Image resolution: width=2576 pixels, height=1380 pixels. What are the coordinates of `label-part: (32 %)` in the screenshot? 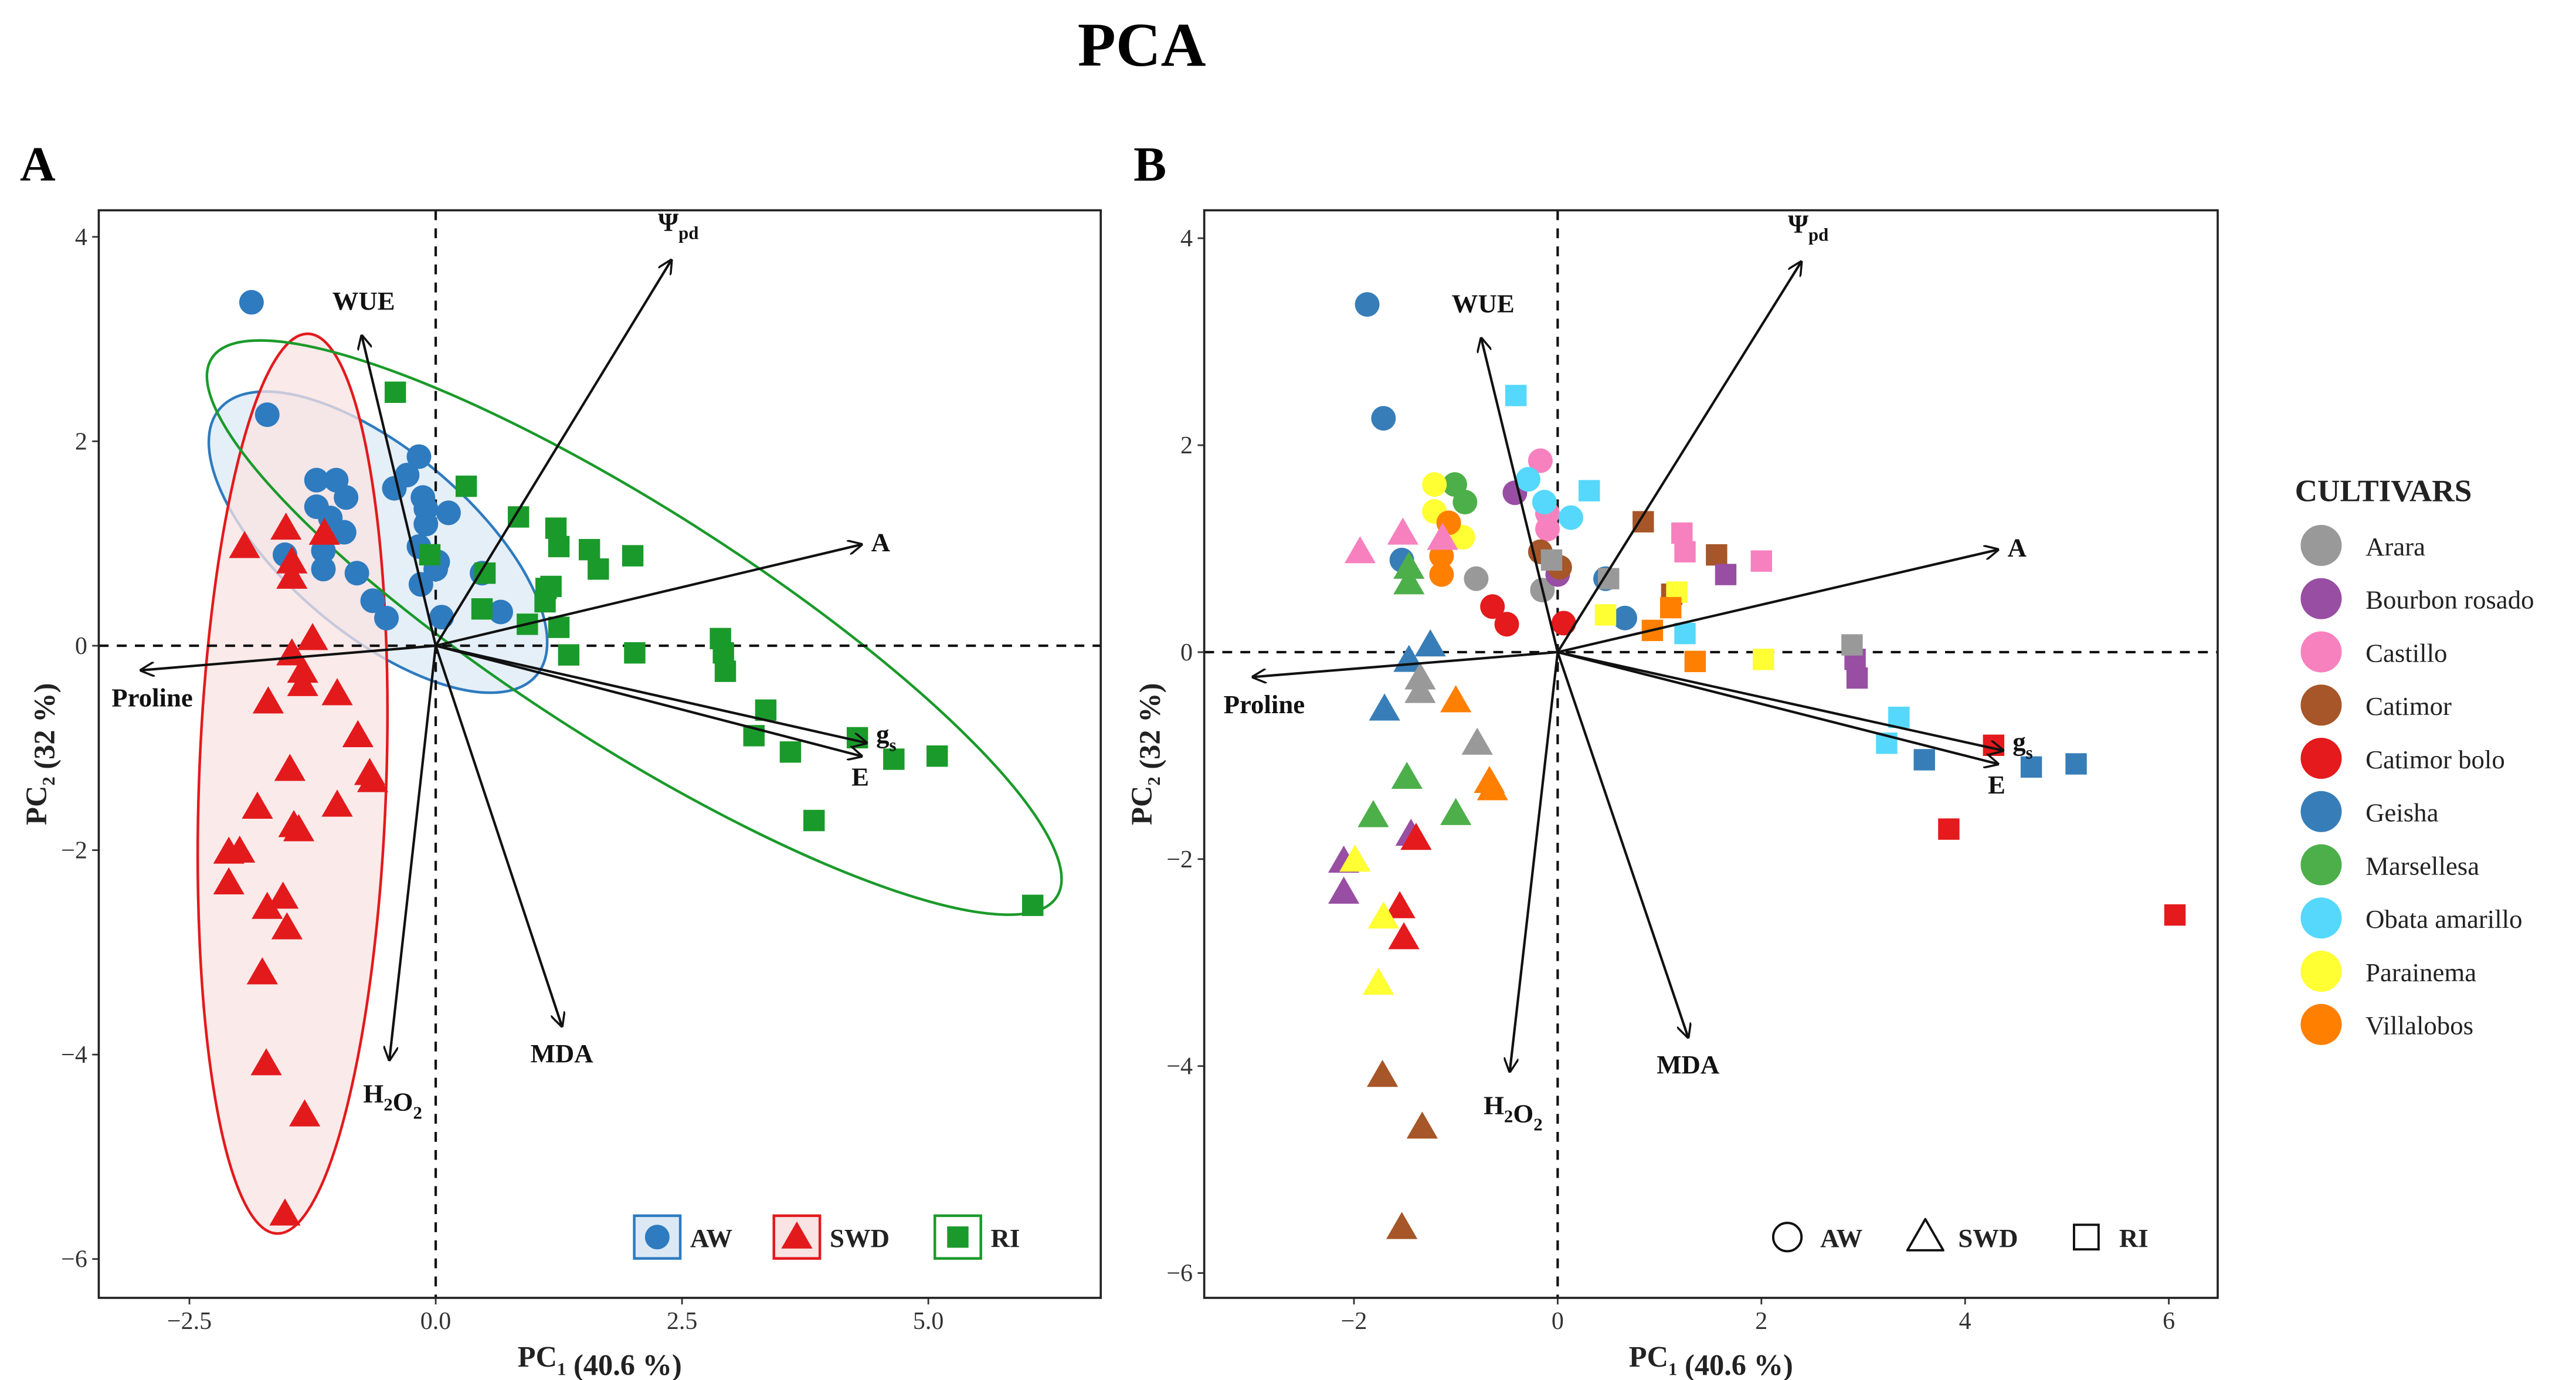 It's located at (1149, 730).